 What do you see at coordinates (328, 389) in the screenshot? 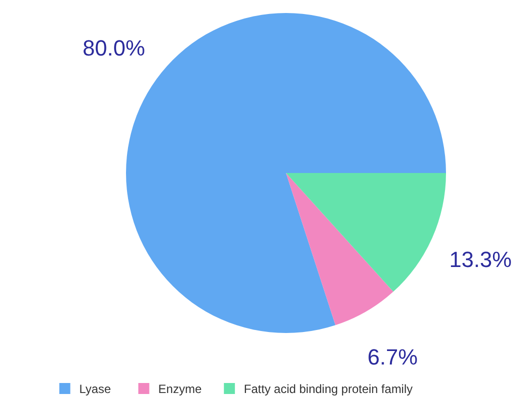
I see `legend-label: Fatty acid binding protein family` at bounding box center [328, 389].